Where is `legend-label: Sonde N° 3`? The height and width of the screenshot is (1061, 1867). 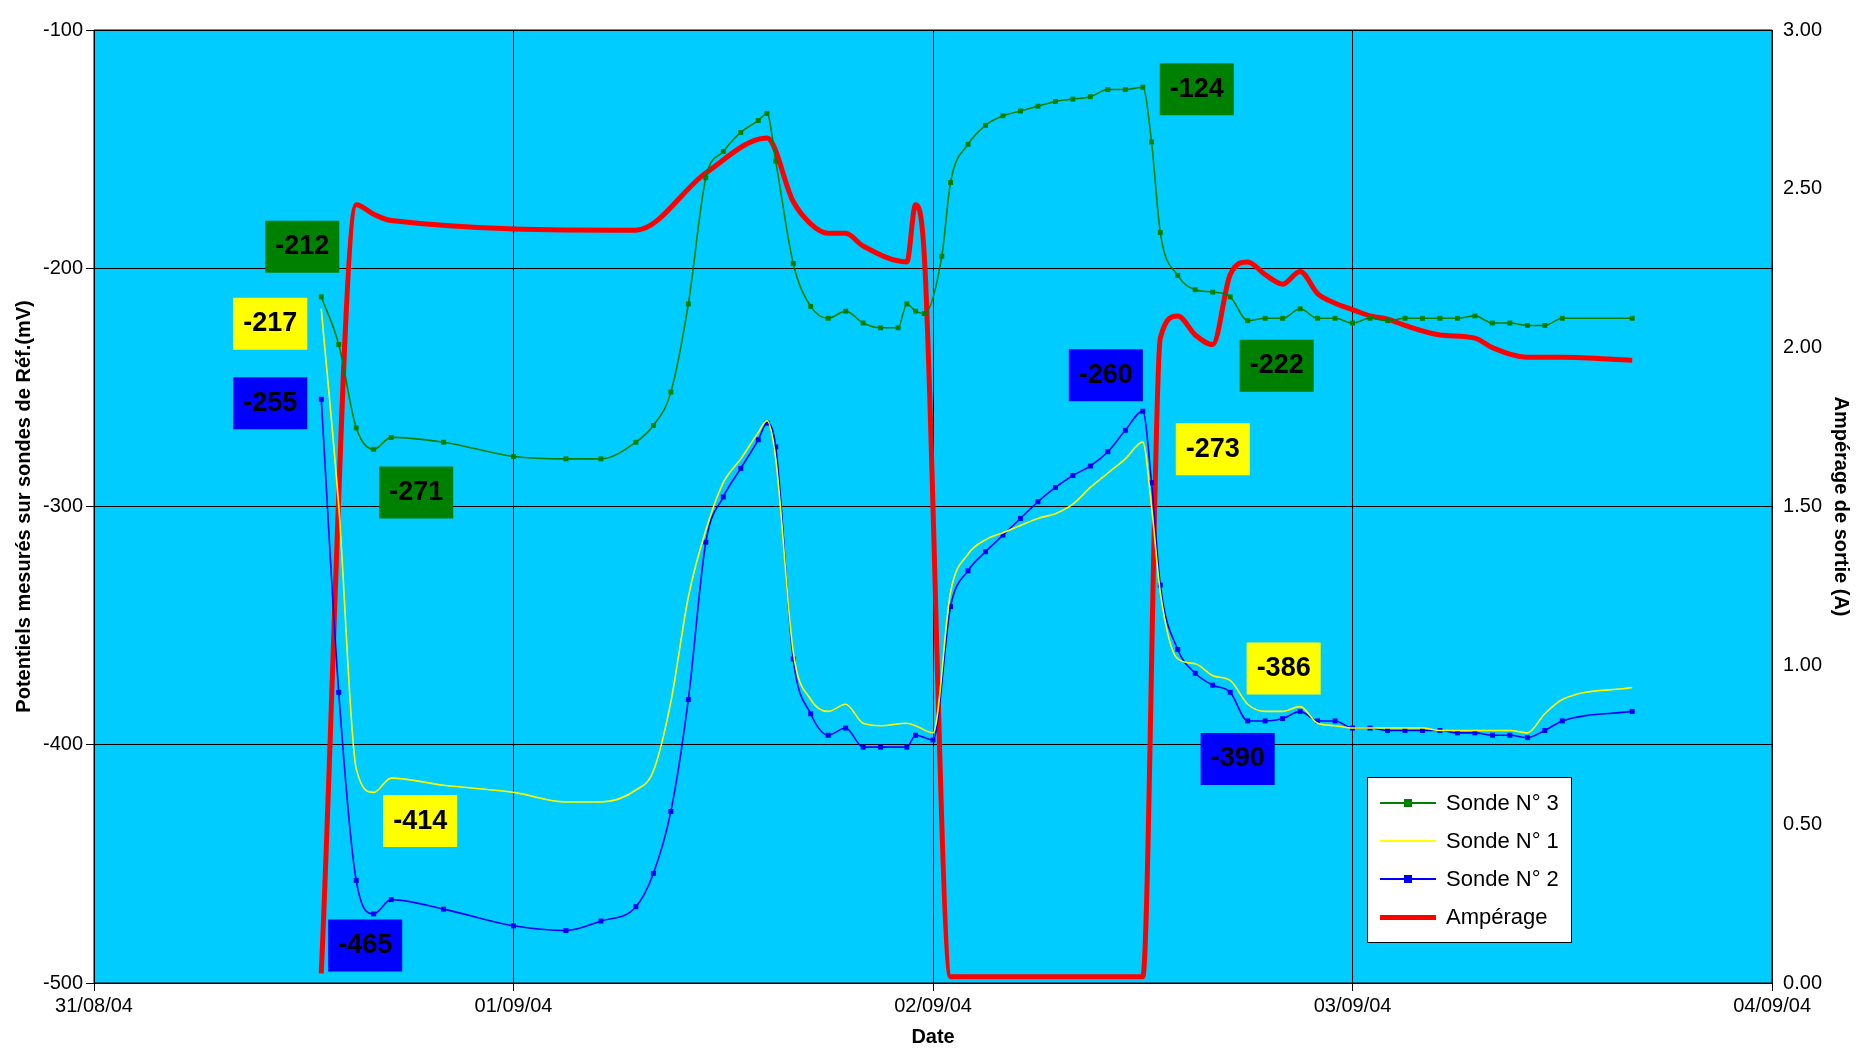 legend-label: Sonde N° 3 is located at coordinates (1502, 803).